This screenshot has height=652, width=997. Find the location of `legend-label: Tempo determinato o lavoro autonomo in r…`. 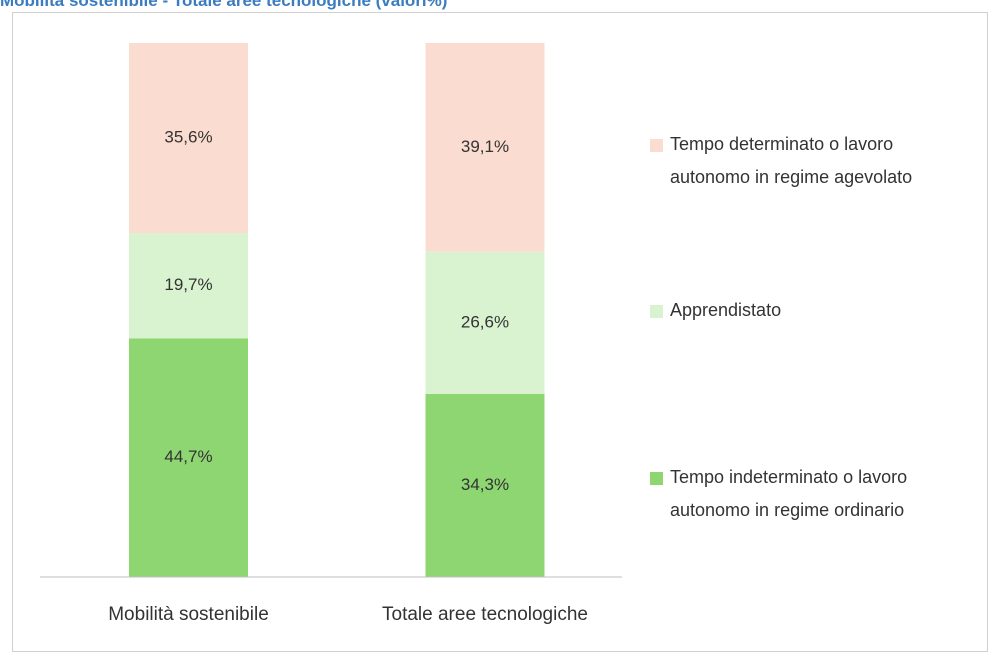

legend-label: Tempo determinato o lavoro autonomo in r… is located at coordinates (791, 160).